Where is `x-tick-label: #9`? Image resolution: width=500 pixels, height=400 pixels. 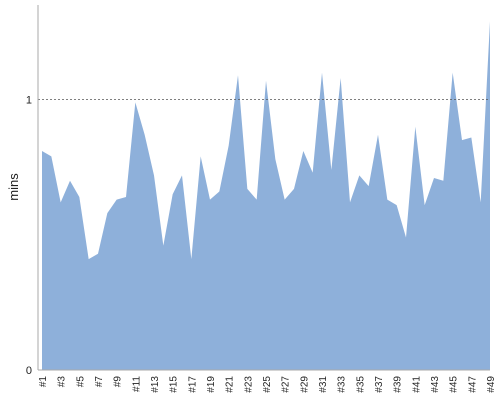
x-tick-label: #9 is located at coordinates (118, 382).